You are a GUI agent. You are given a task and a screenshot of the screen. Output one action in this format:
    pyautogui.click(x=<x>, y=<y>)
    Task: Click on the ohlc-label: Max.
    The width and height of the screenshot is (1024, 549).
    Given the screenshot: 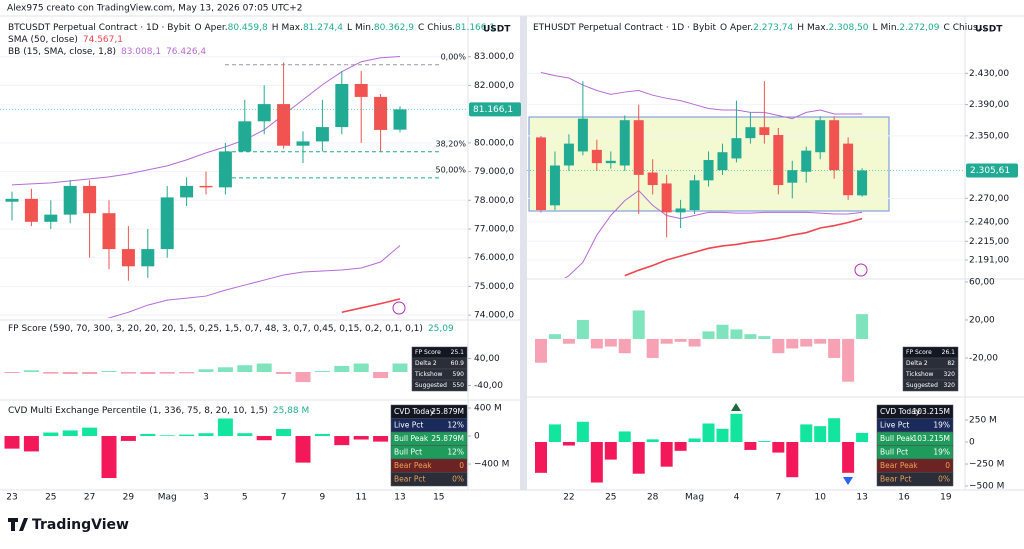 What is the action you would take?
    pyautogui.click(x=291, y=28)
    